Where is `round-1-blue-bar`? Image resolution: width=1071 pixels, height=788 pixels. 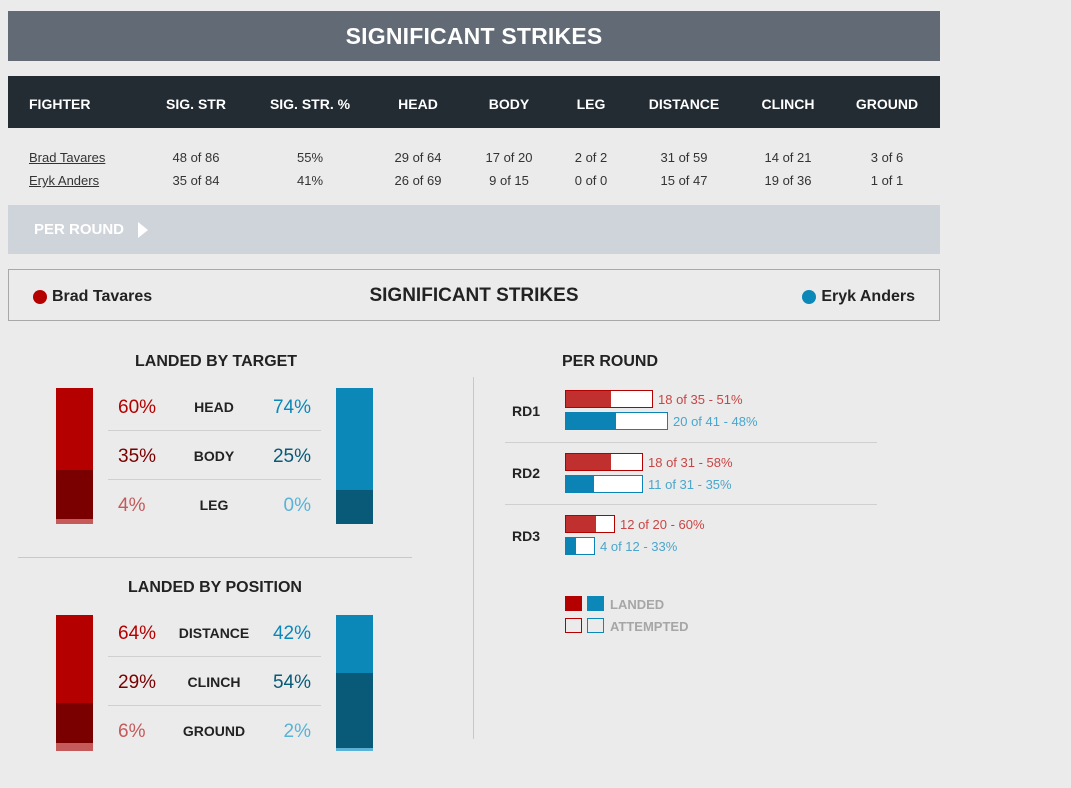 round-1-blue-bar is located at coordinates (616, 421).